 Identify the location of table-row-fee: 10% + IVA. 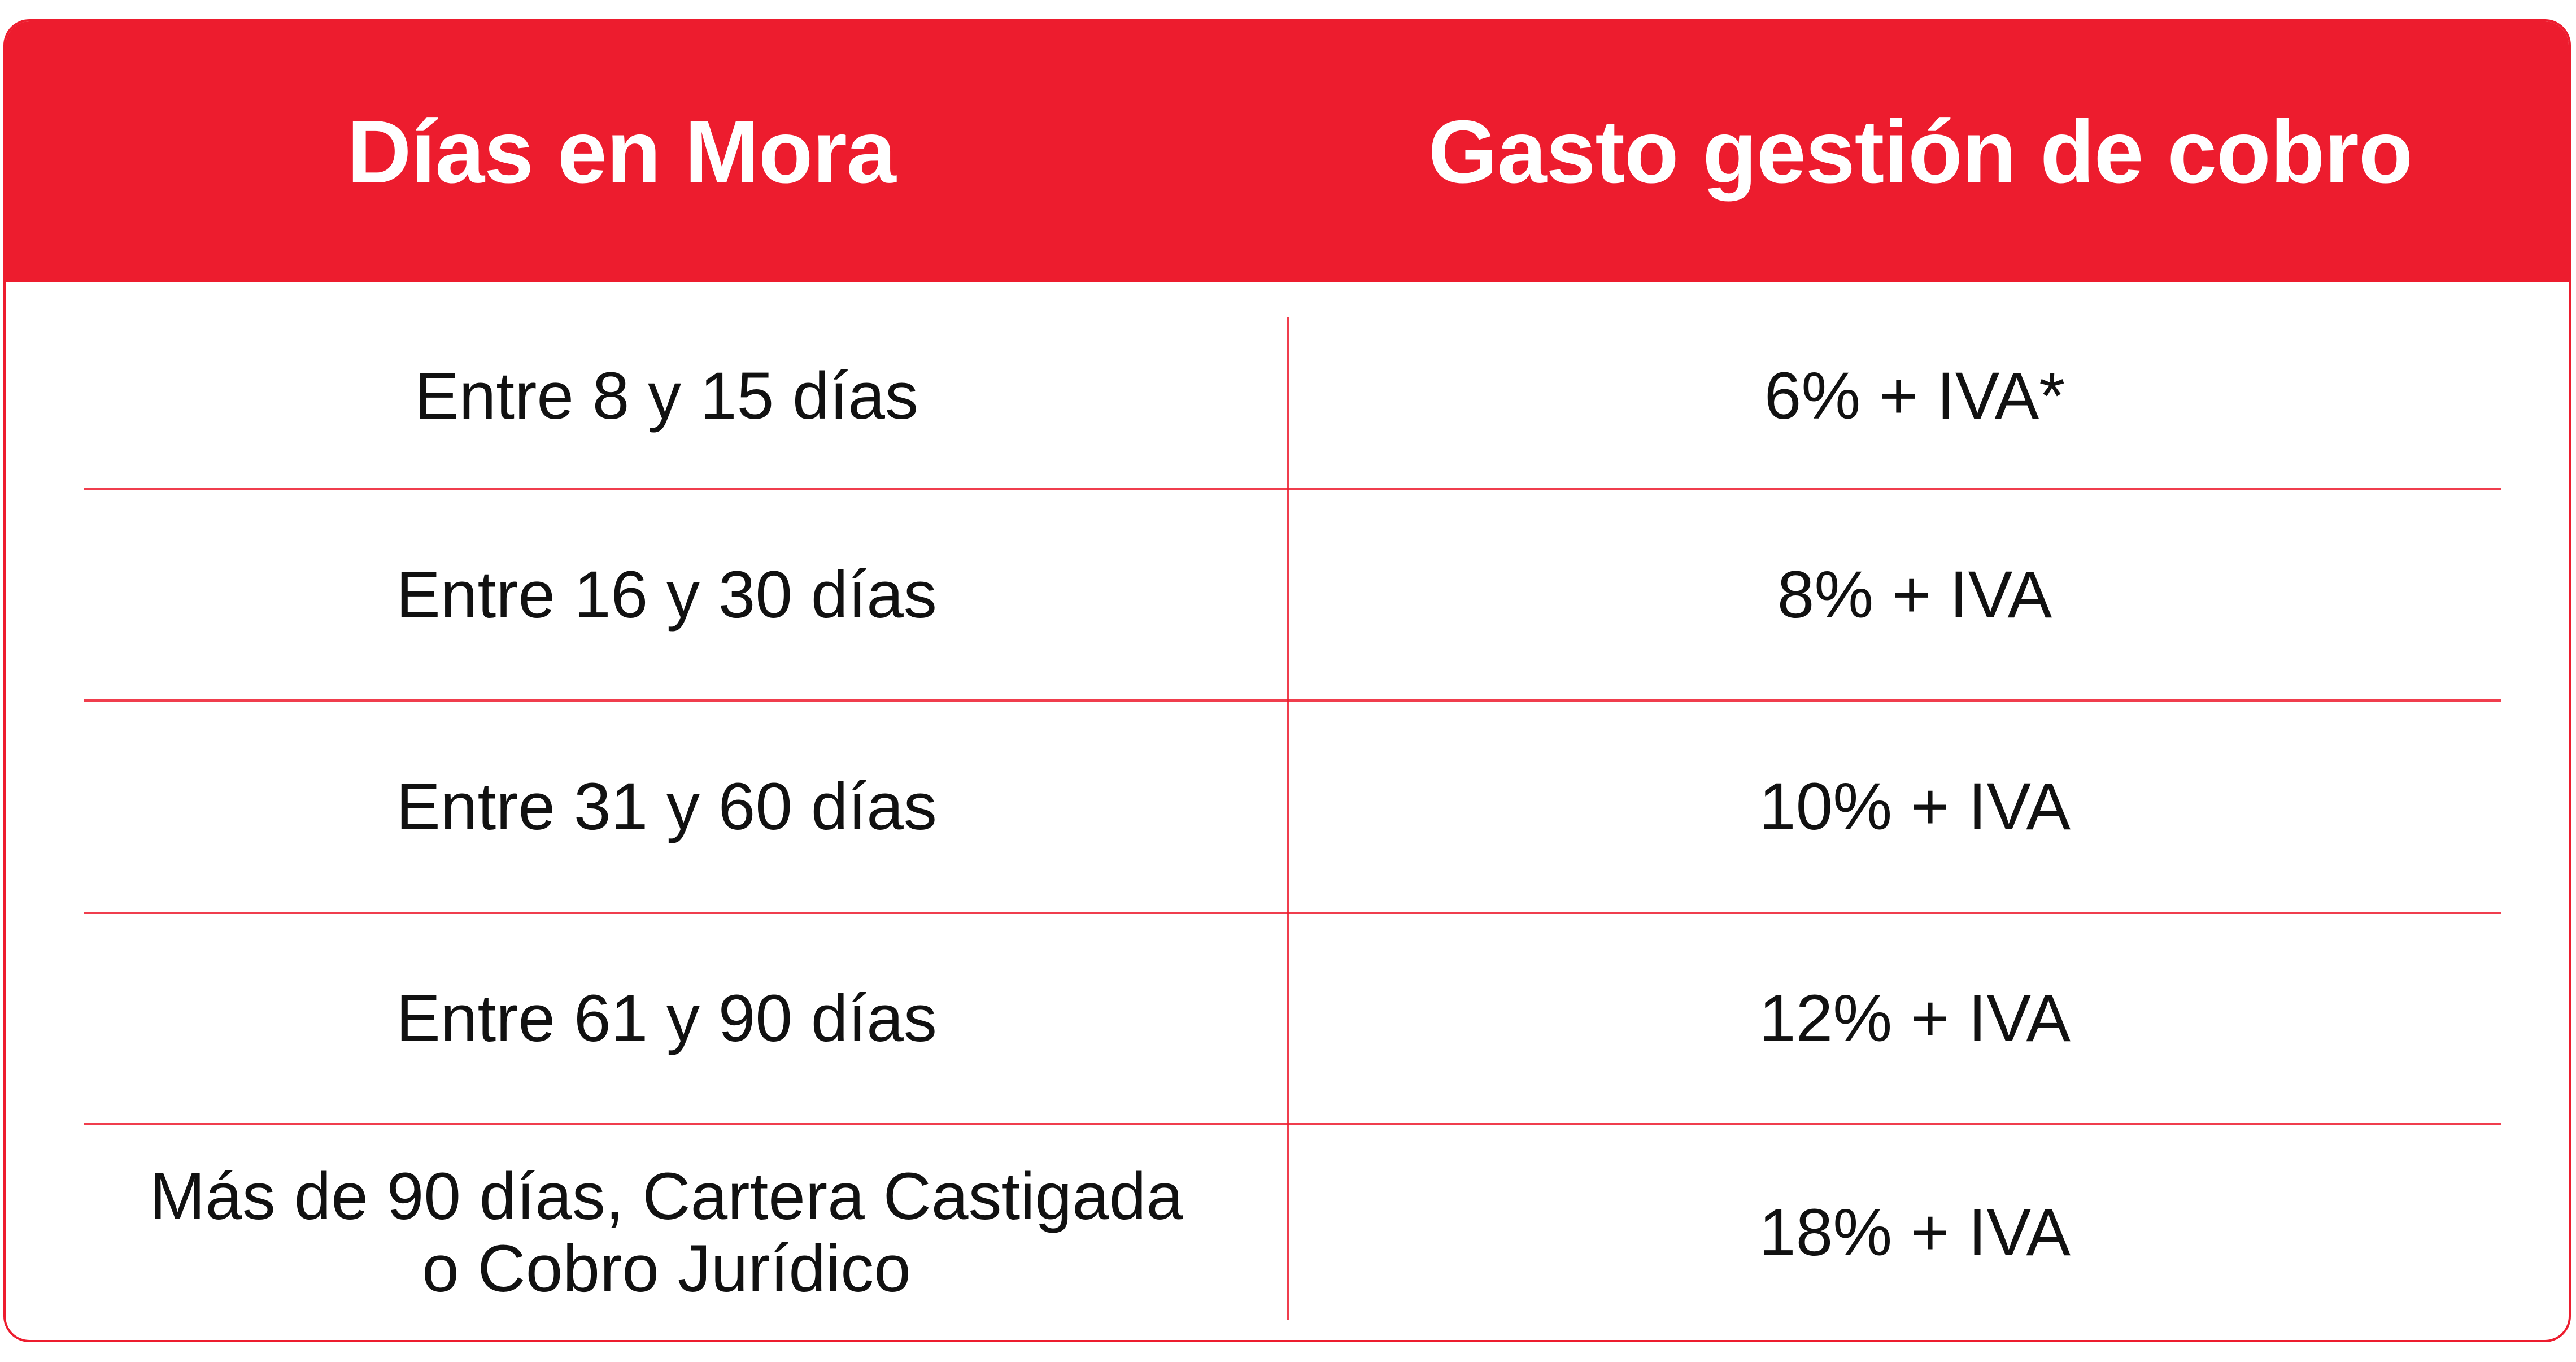
(1915, 807).